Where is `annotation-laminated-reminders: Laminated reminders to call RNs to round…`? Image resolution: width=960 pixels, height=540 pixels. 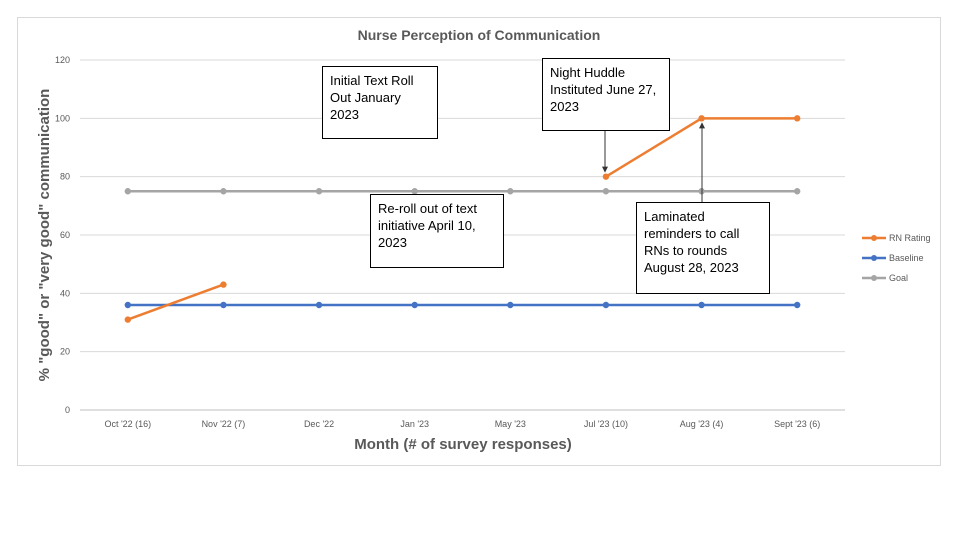
annotation-laminated-reminders: Laminated reminders to call RNs to round… is located at coordinates (703, 248).